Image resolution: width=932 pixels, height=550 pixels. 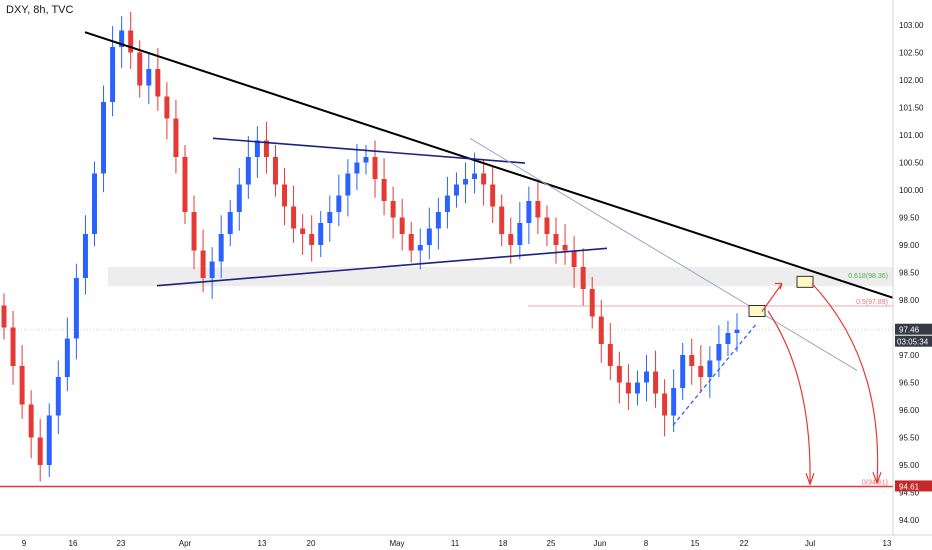 What do you see at coordinates (455, 543) in the screenshot?
I see `x-tick-label: 11` at bounding box center [455, 543].